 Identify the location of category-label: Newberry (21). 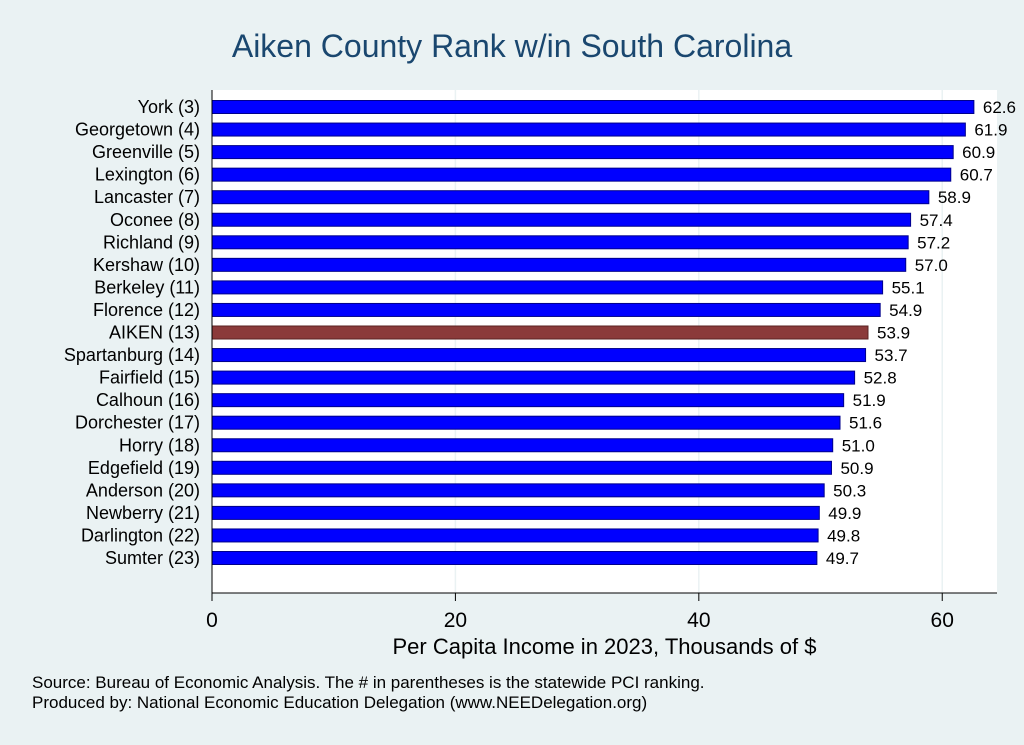
(143, 513).